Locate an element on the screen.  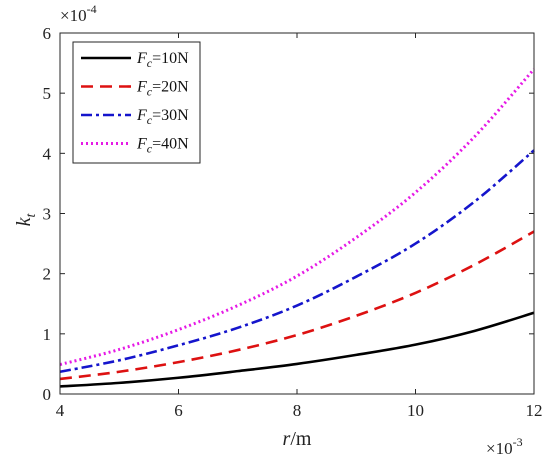
x-tick-label: 6 is located at coordinates (178, 410).